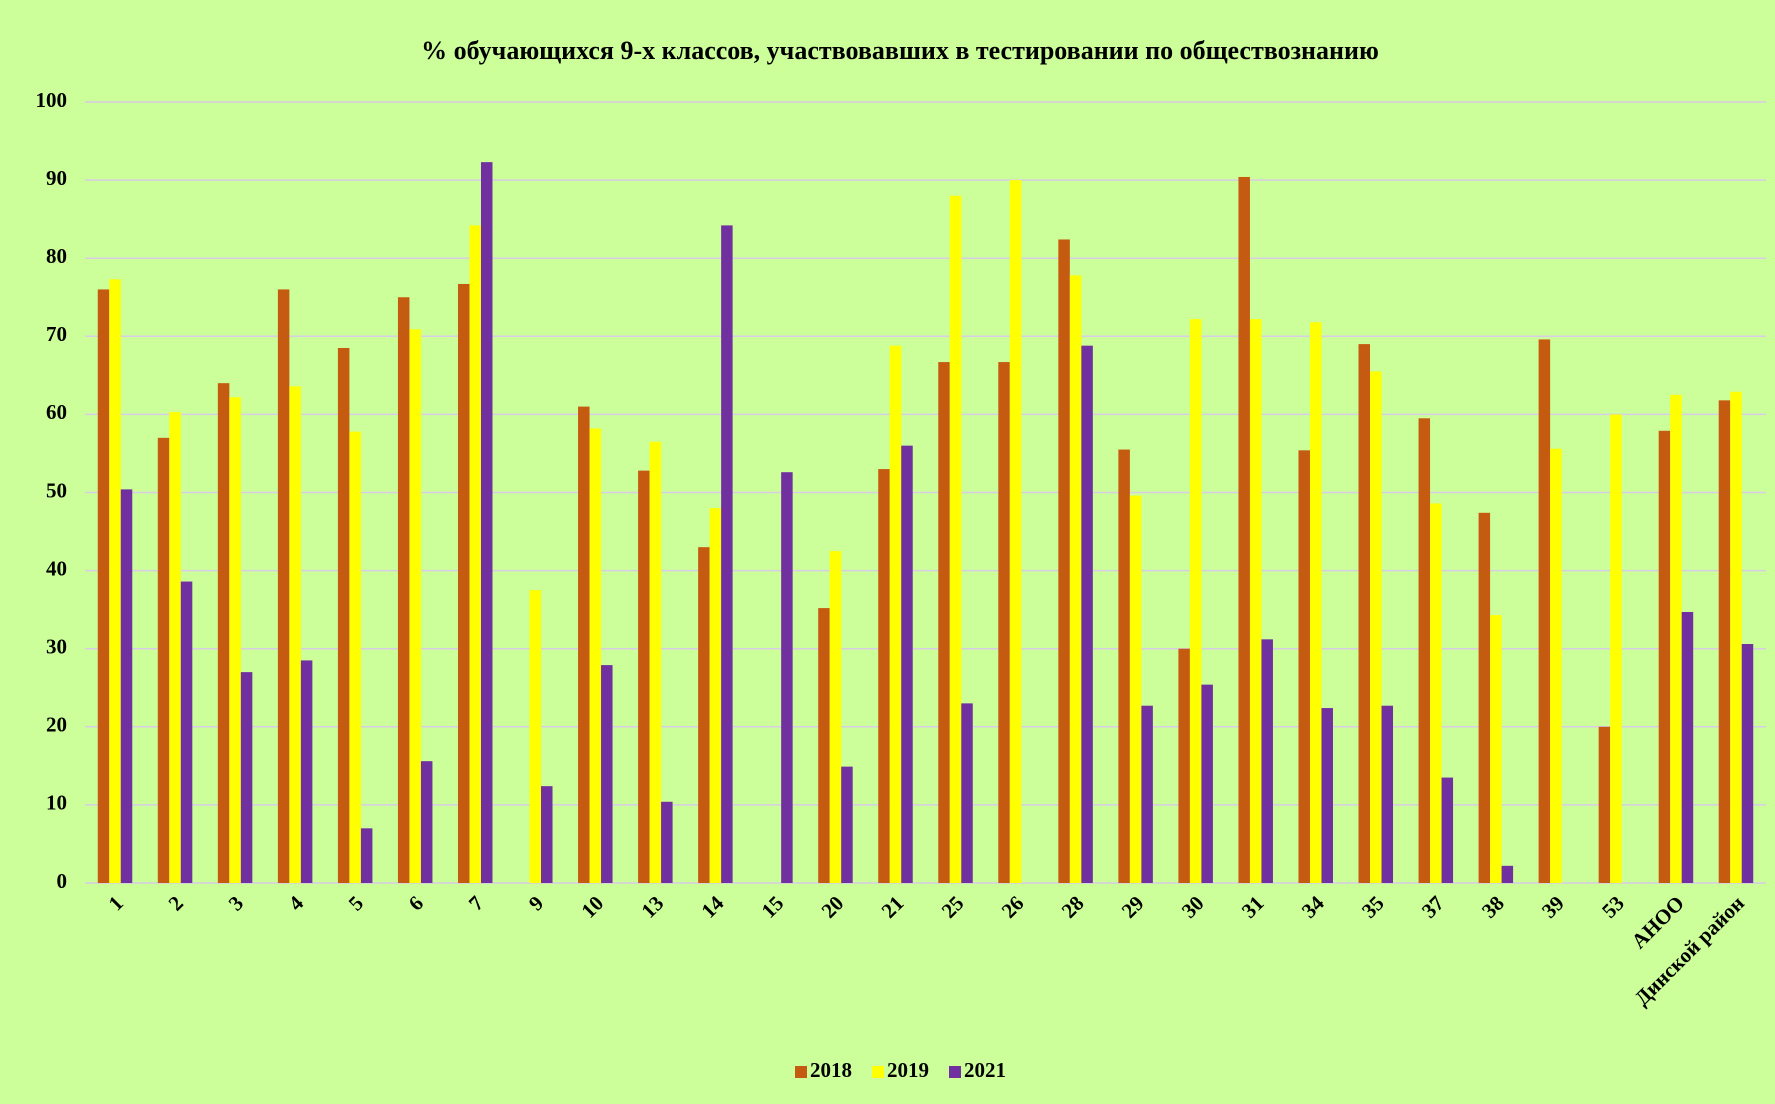 The image size is (1775, 1104). What do you see at coordinates (56, 725) in the screenshot?
I see `y-tick-label: 20` at bounding box center [56, 725].